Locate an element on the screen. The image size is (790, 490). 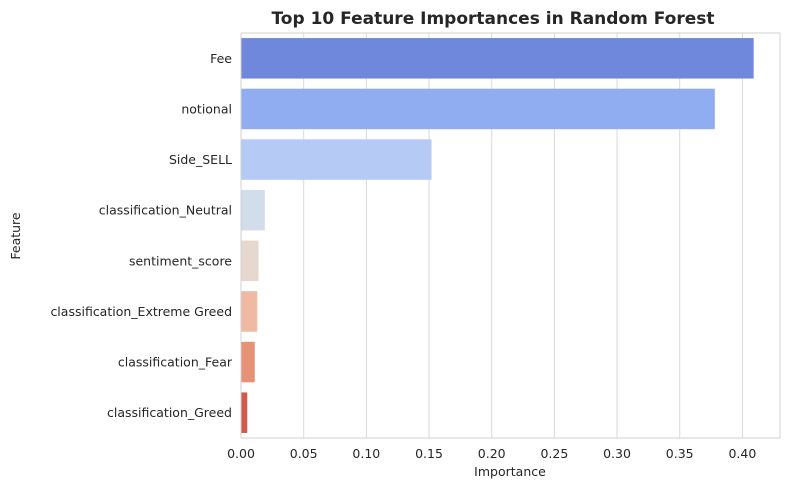
x-tick-labels: 0.00 0.05 0.10 0.15 0.20 0.25 0.30 0.35 0.40 is located at coordinates (491, 453).